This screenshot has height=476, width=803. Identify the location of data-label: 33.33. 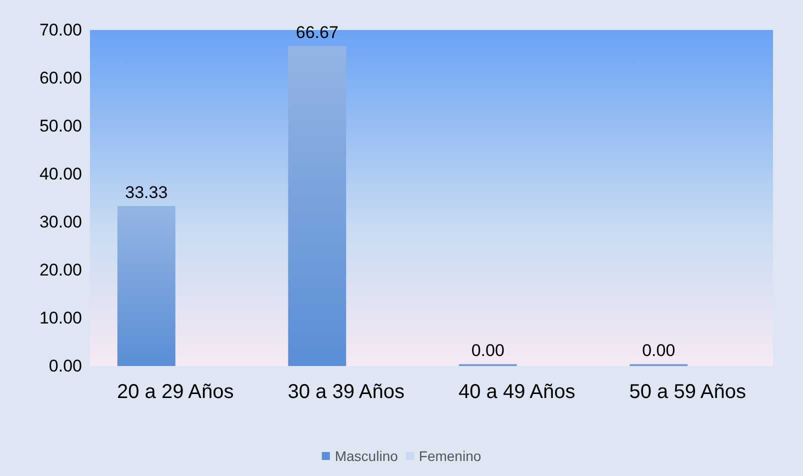
(146, 192).